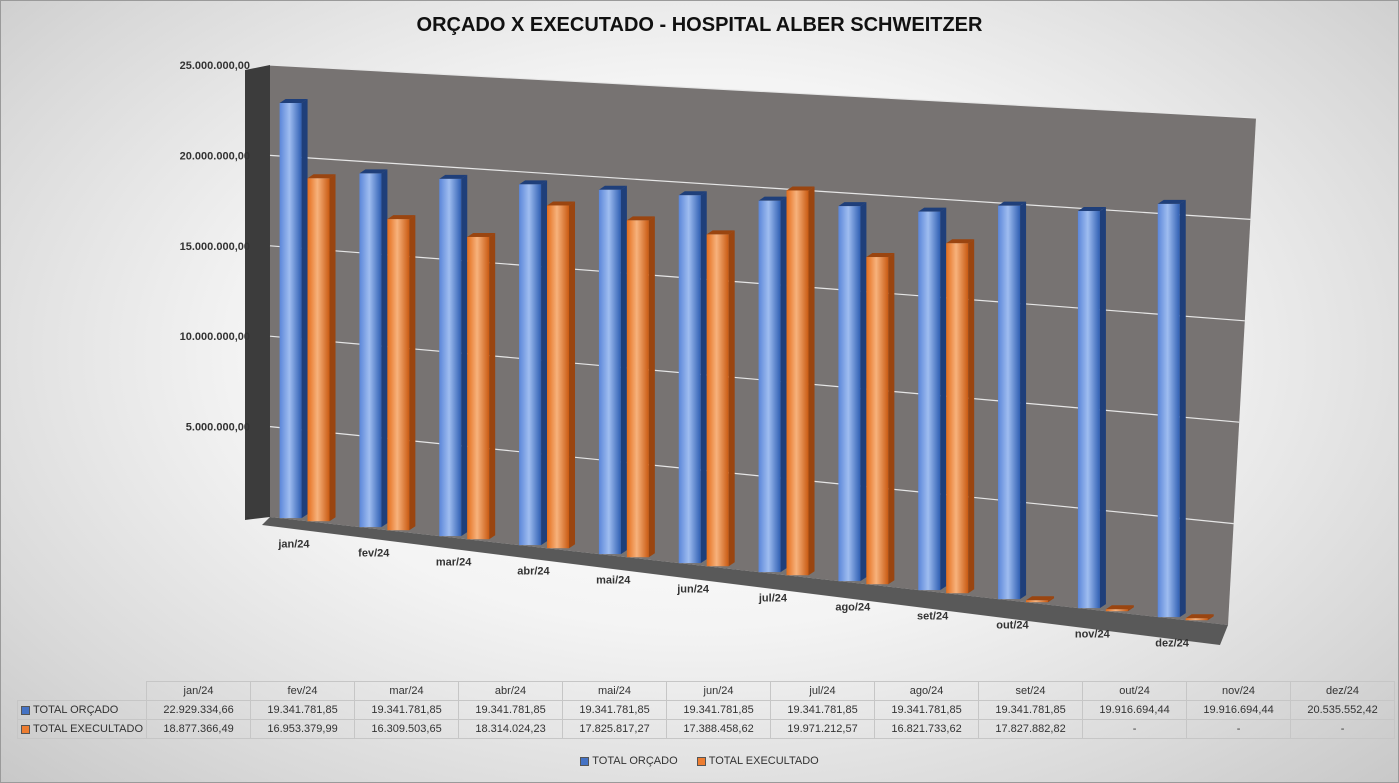 This screenshot has height=783, width=1399. What do you see at coordinates (635, 761) in the screenshot?
I see `legend-label: TOTAL ORÇADO` at bounding box center [635, 761].